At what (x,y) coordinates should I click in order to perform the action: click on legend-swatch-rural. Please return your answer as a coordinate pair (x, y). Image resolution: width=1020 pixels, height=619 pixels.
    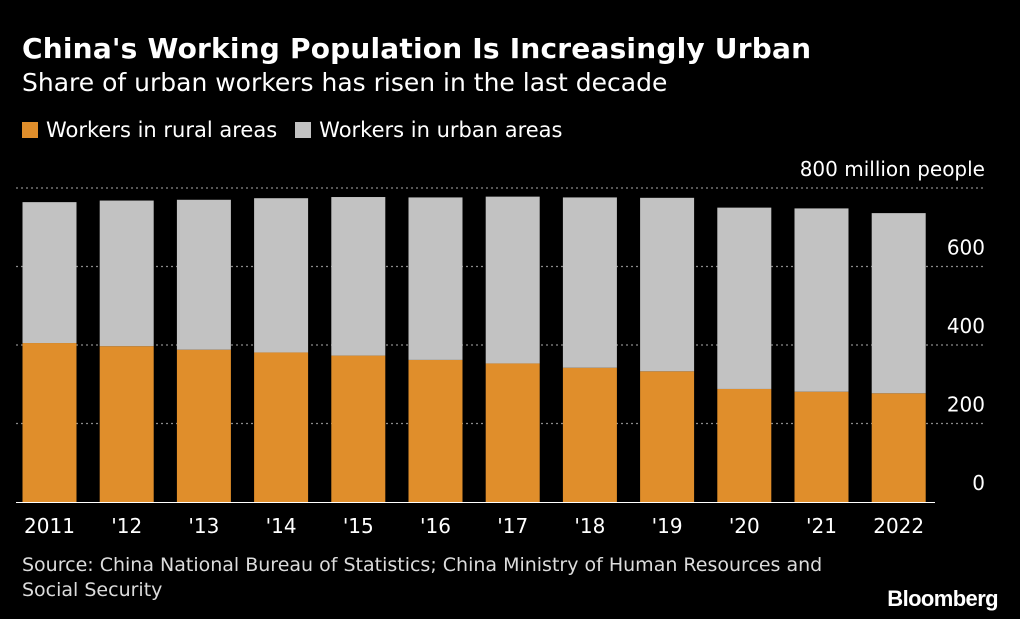
    Looking at the image, I should click on (30, 130).